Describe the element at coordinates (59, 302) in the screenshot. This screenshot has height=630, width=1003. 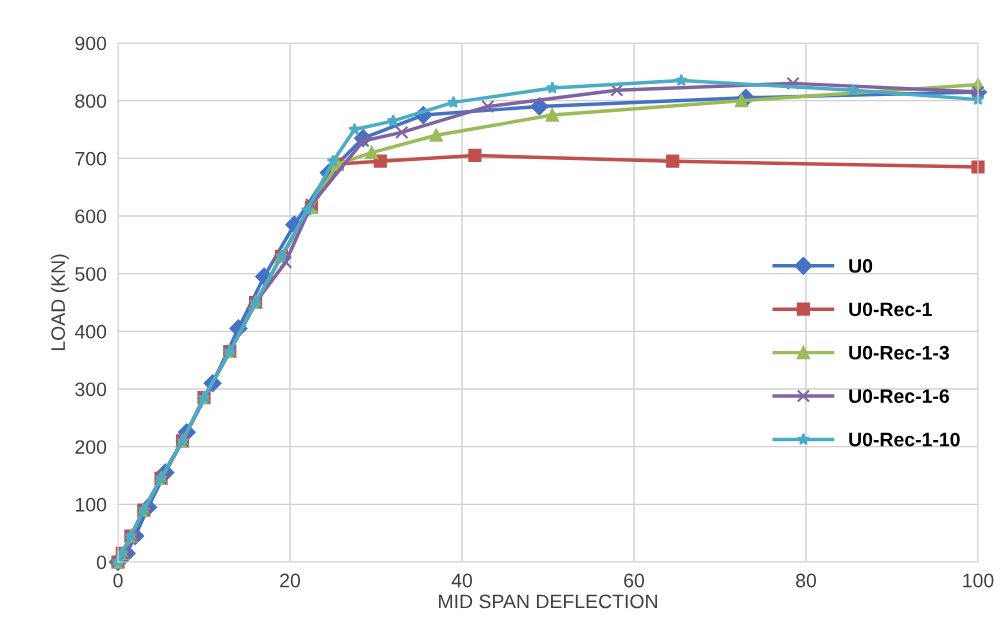
I see `y-axis-title: LOAD (KN)` at that location.